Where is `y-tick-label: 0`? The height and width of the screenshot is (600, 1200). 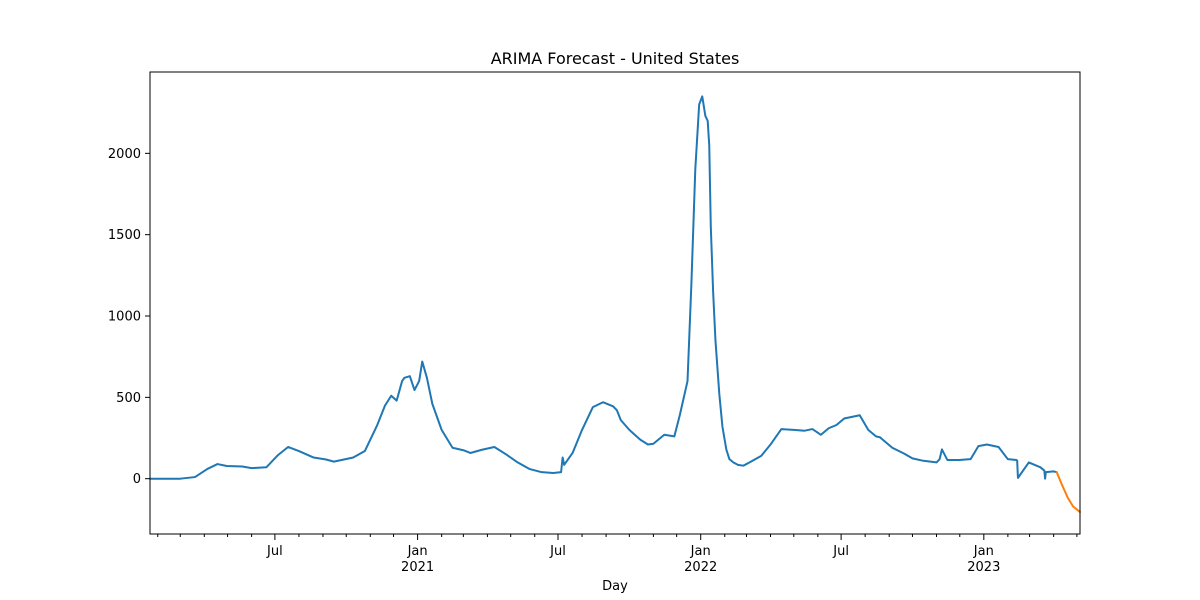
y-tick-label: 0 is located at coordinates (137, 479).